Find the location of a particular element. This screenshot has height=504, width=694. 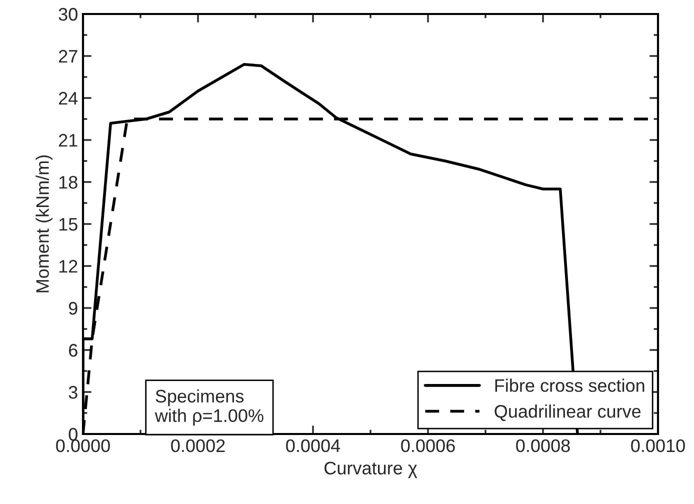

annotation: Specimens with ρ=1.00% is located at coordinates (209, 407).